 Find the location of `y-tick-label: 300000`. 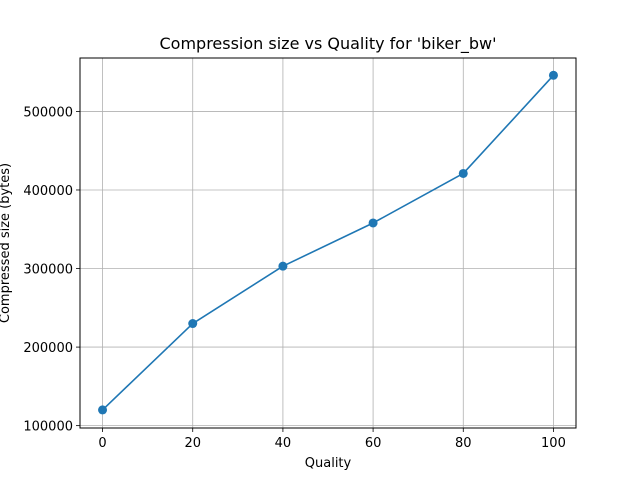

y-tick-label: 300000 is located at coordinates (48, 270).